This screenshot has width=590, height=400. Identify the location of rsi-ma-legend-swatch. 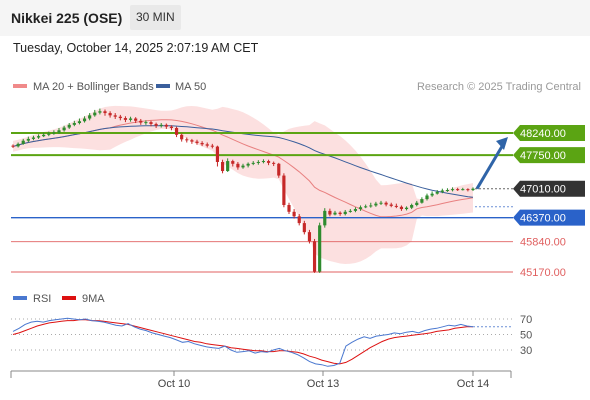
(69, 298).